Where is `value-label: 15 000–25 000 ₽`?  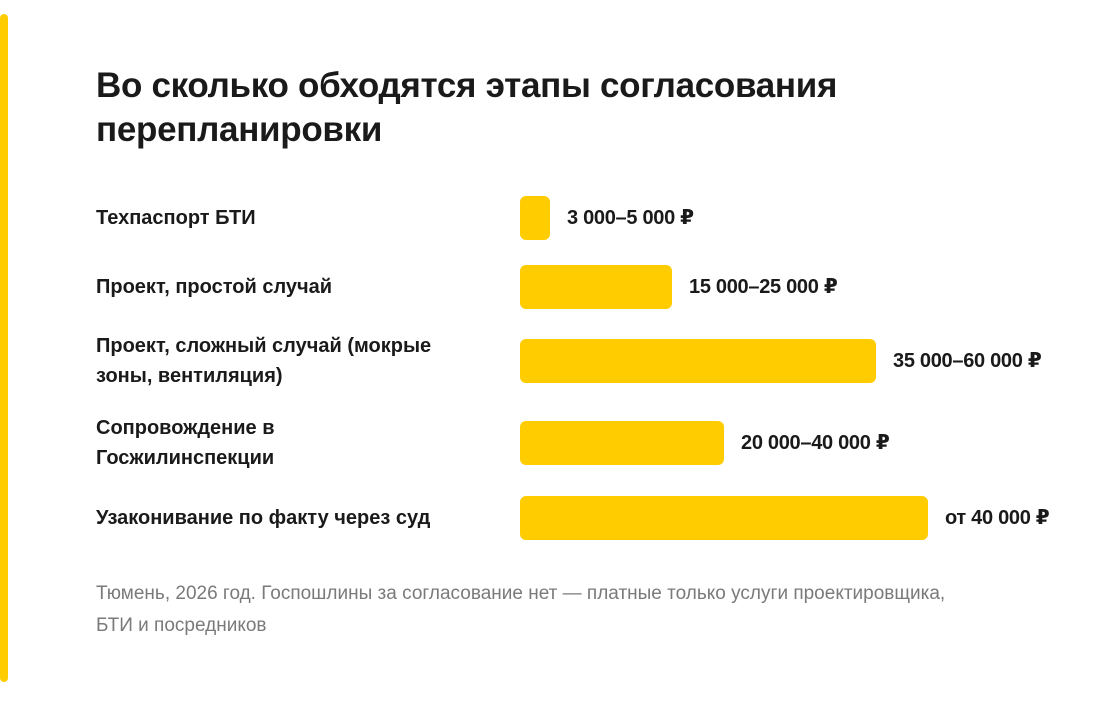
value-label: 15 000–25 000 ₽ is located at coordinates (763, 287).